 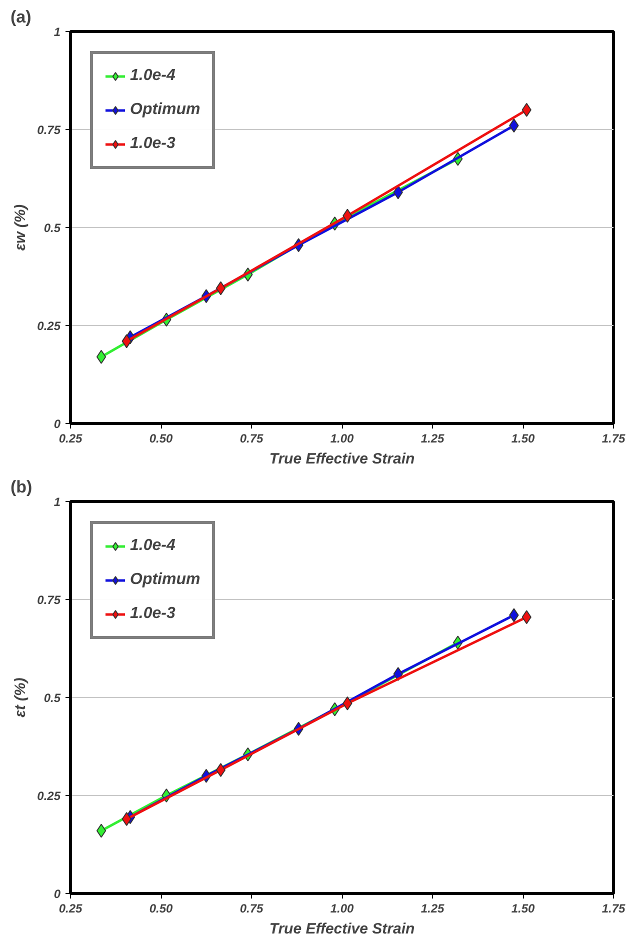 What do you see at coordinates (21, 698) in the screenshot?
I see `y-axis-title: εt (%)` at bounding box center [21, 698].